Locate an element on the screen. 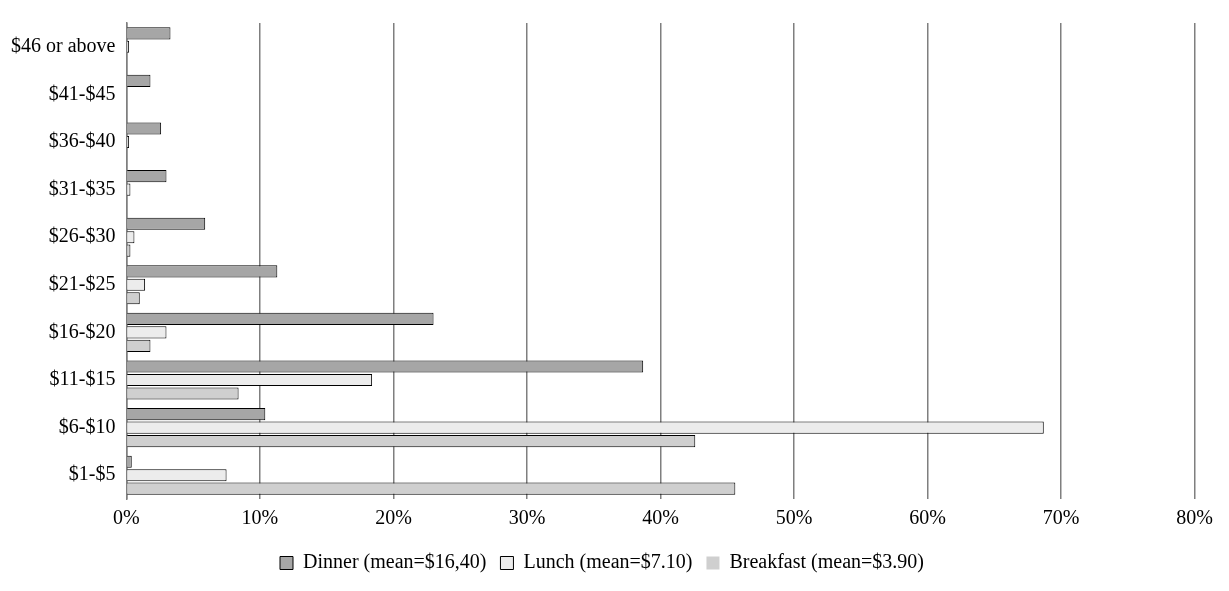 The height and width of the screenshot is (591, 1229). y-tick-label: $1-$5 is located at coordinates (92, 473).